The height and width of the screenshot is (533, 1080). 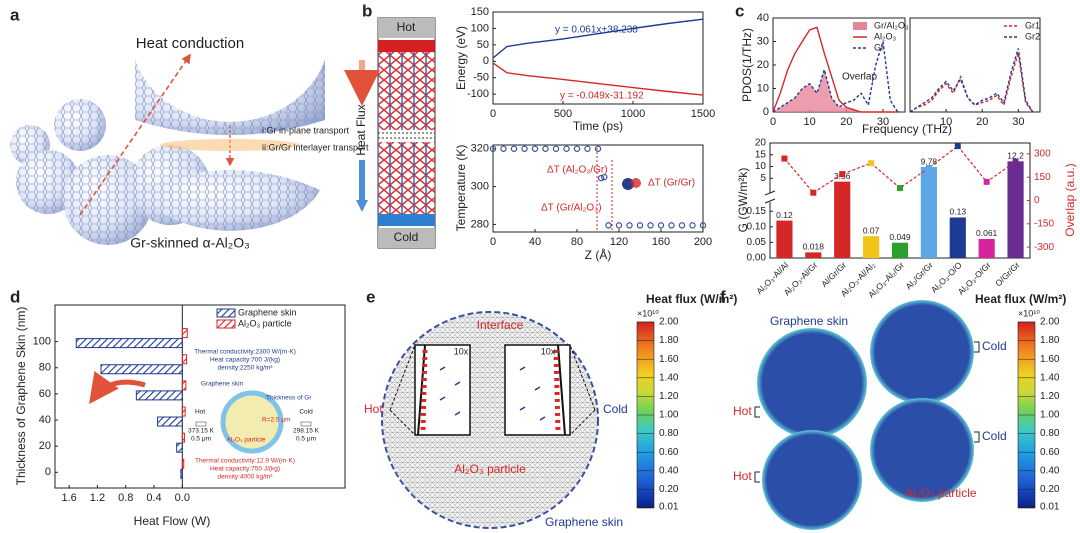 I want to click on value-label: 12.2, so click(x=1015, y=156).